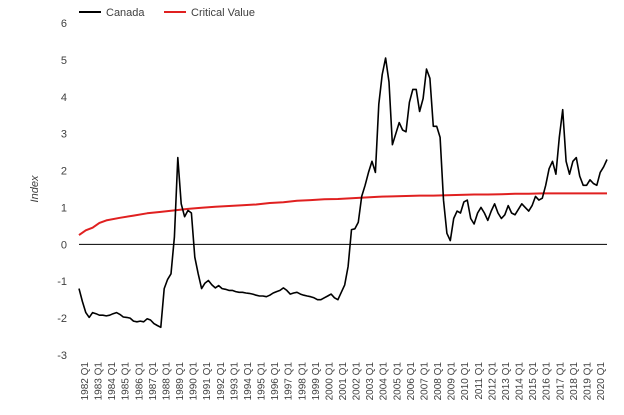  I want to click on y-axis-ticks: -3 -2 -1 0 1 2 3 4 5 6, so click(62, 190).